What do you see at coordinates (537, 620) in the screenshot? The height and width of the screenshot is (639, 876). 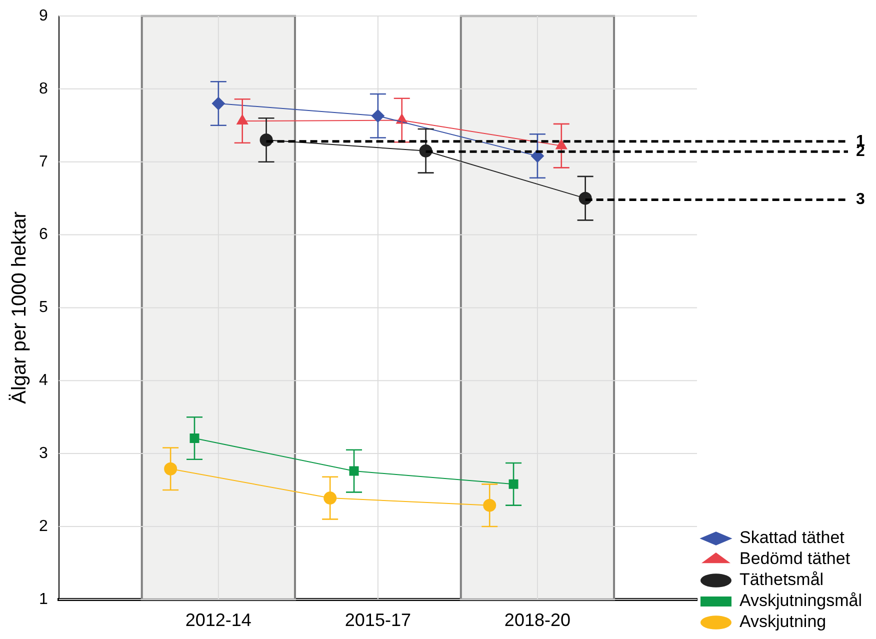 I see `x-tick-label: 2018-20` at bounding box center [537, 620].